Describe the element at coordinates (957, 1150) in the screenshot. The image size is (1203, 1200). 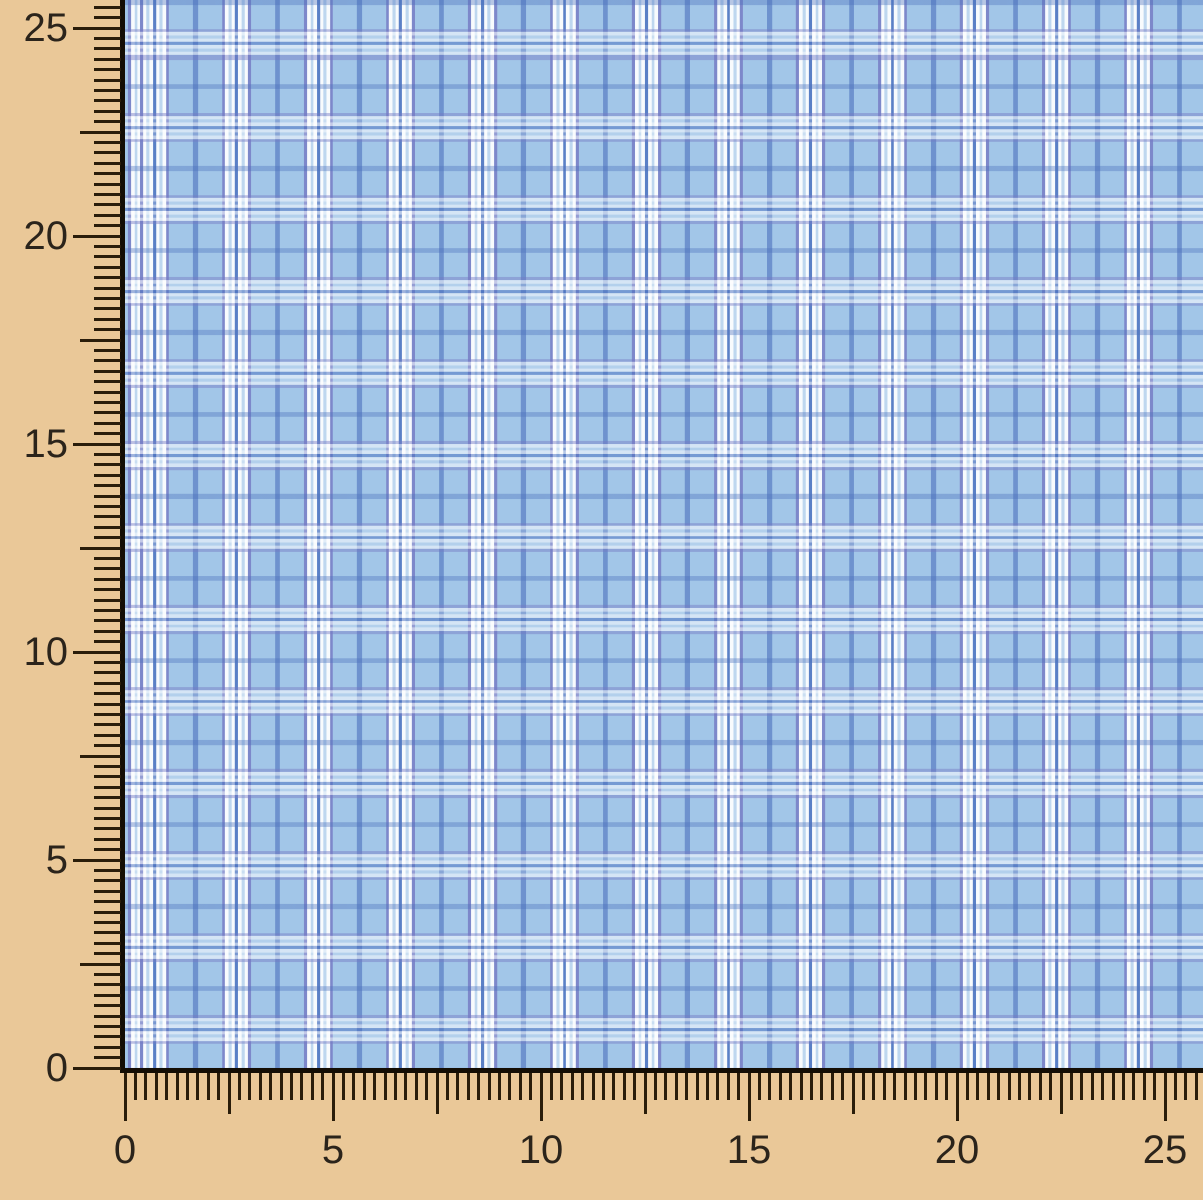
I see `bottom-ruler-label: 20` at that location.